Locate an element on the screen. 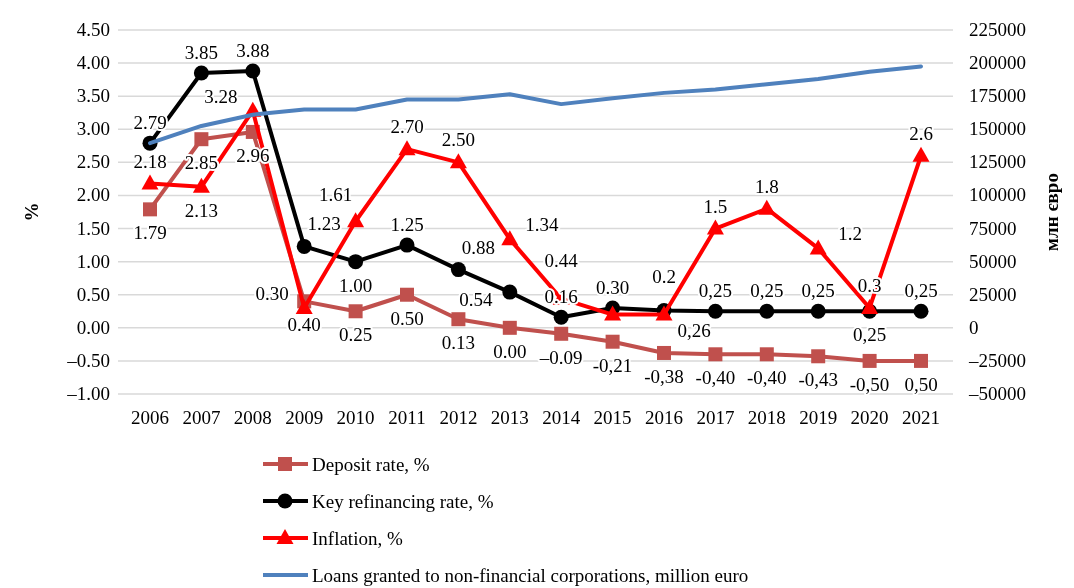 This screenshot has height=588, width=1074. data-label: 3.88 is located at coordinates (253, 51).